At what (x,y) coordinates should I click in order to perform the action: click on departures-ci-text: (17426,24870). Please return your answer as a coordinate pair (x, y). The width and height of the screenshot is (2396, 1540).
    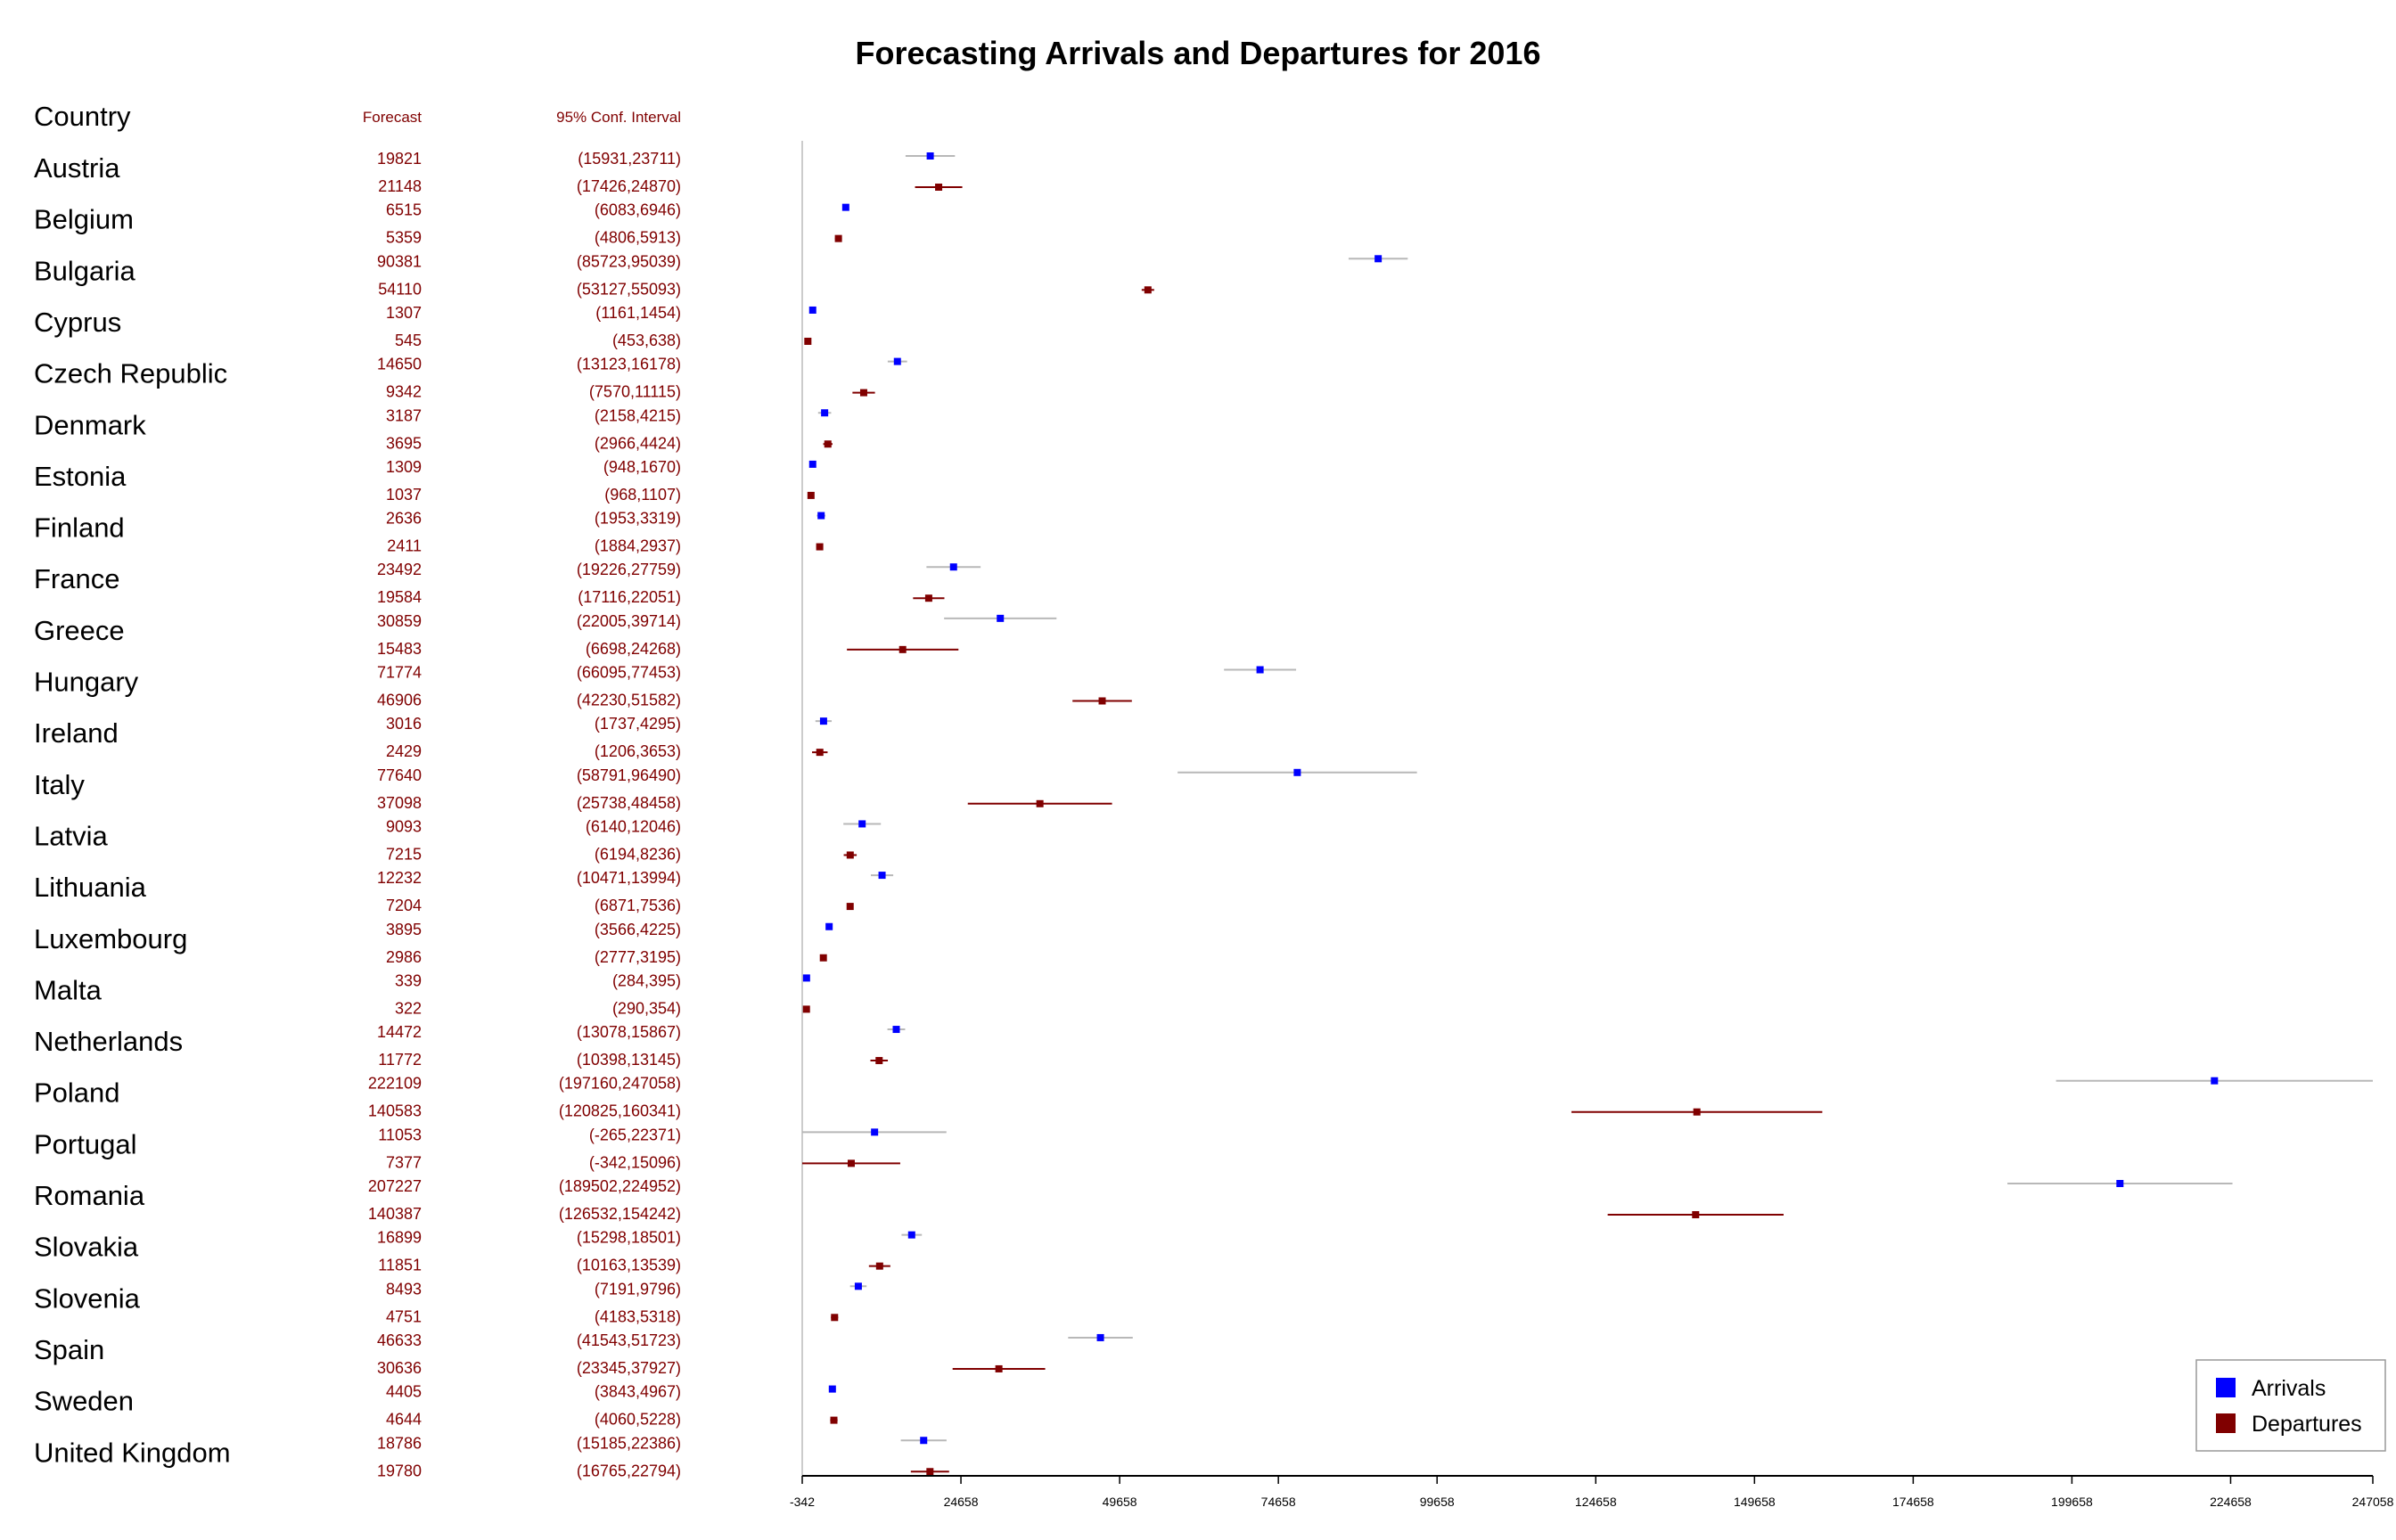
    Looking at the image, I should click on (629, 186).